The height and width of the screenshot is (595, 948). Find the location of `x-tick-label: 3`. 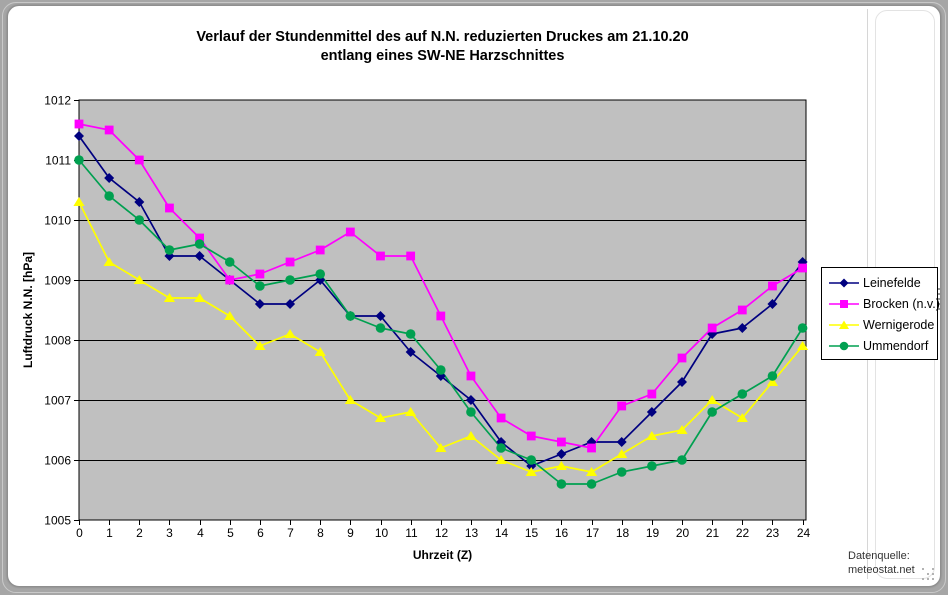

x-tick-label: 3 is located at coordinates (169, 533).